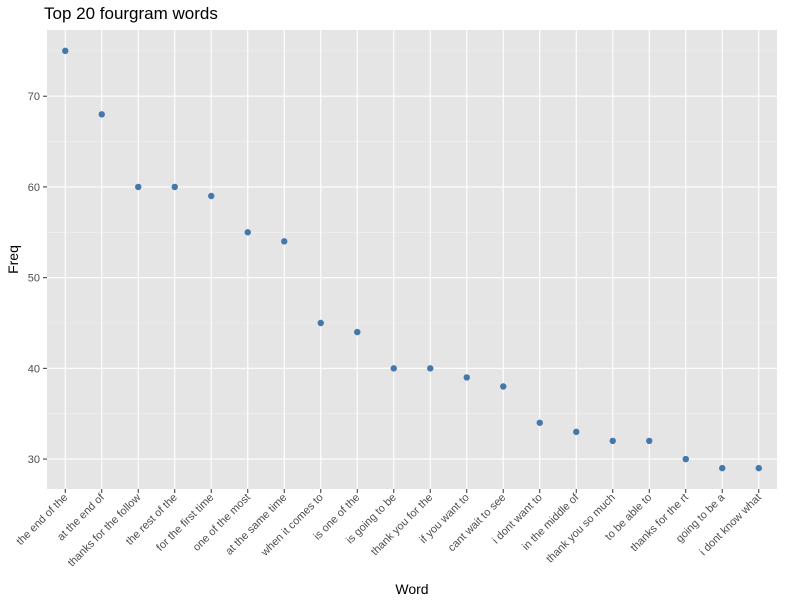 This screenshot has height=604, width=796. I want to click on x-tick-label: thank you for the, so click(402, 525).